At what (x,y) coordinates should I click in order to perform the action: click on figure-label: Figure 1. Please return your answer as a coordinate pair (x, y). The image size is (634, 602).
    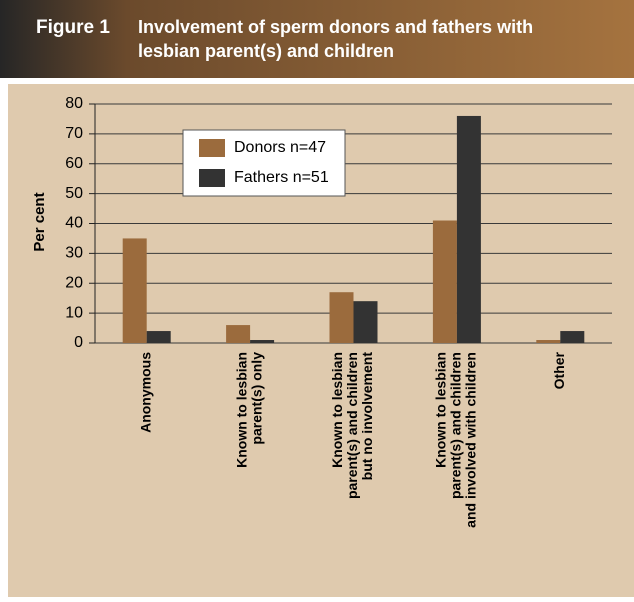
    Looking at the image, I should click on (73, 27).